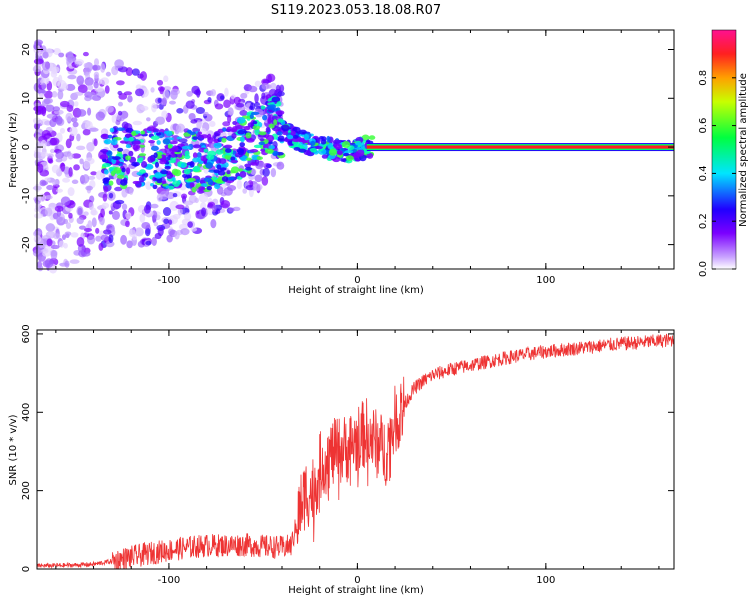  I want to click on snr-ylabel: SNR (10 * v/v), so click(13, 449).